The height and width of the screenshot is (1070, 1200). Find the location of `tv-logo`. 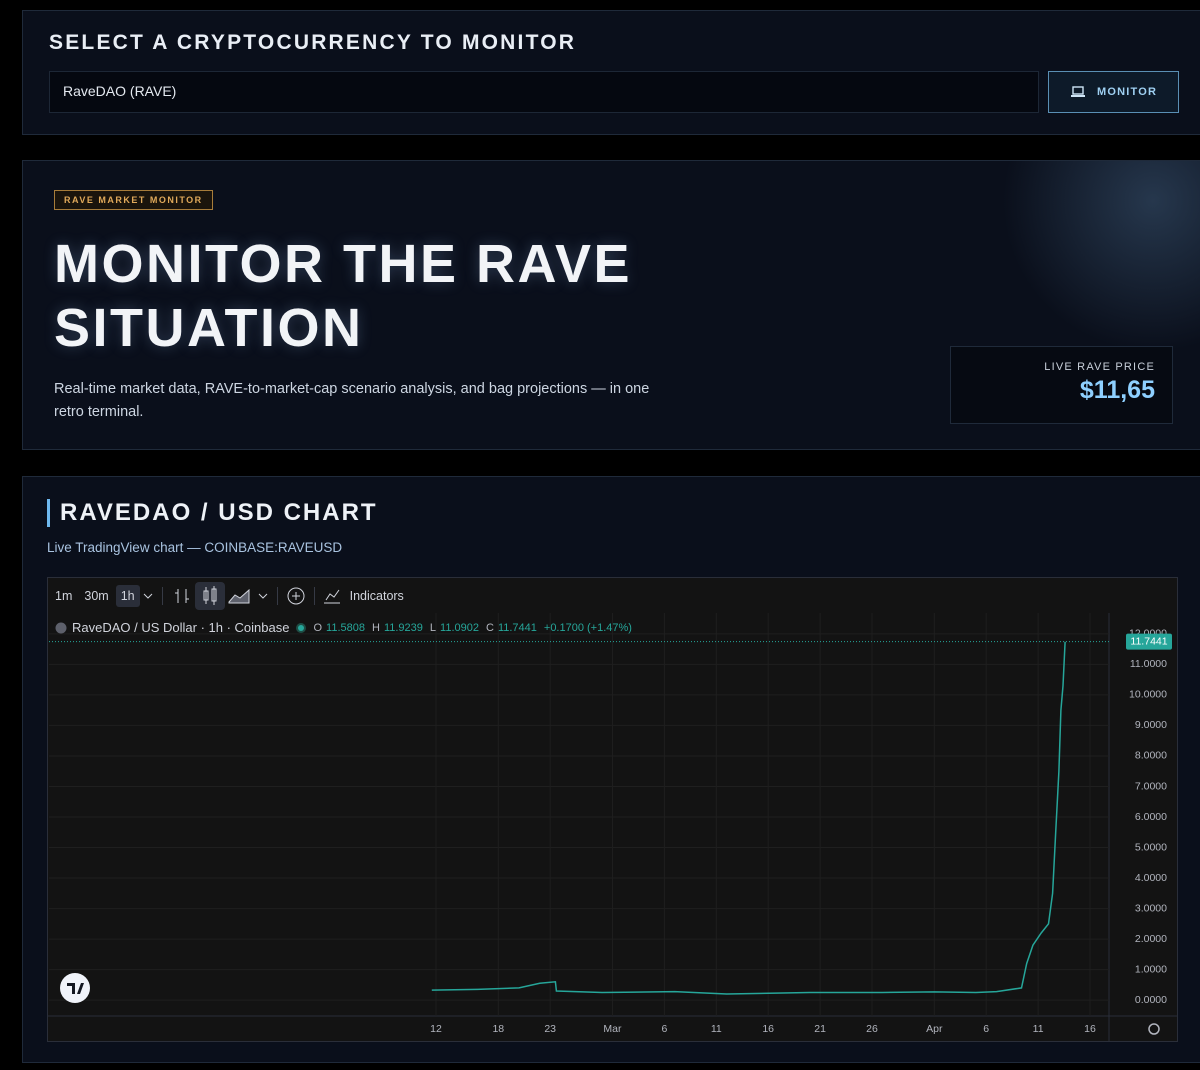

tv-logo is located at coordinates (75, 988).